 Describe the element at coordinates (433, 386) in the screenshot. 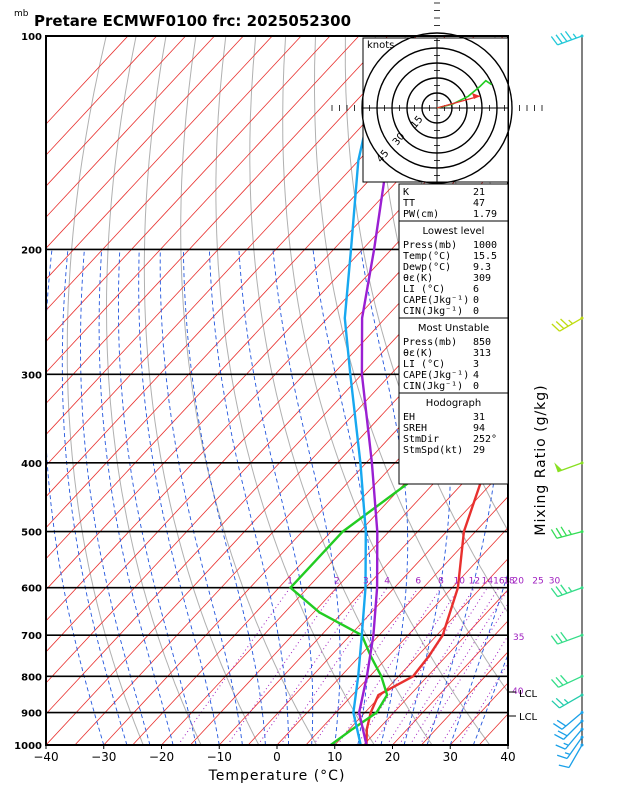

I see `stats-label: CIN(Jkg⁻¹)` at that location.